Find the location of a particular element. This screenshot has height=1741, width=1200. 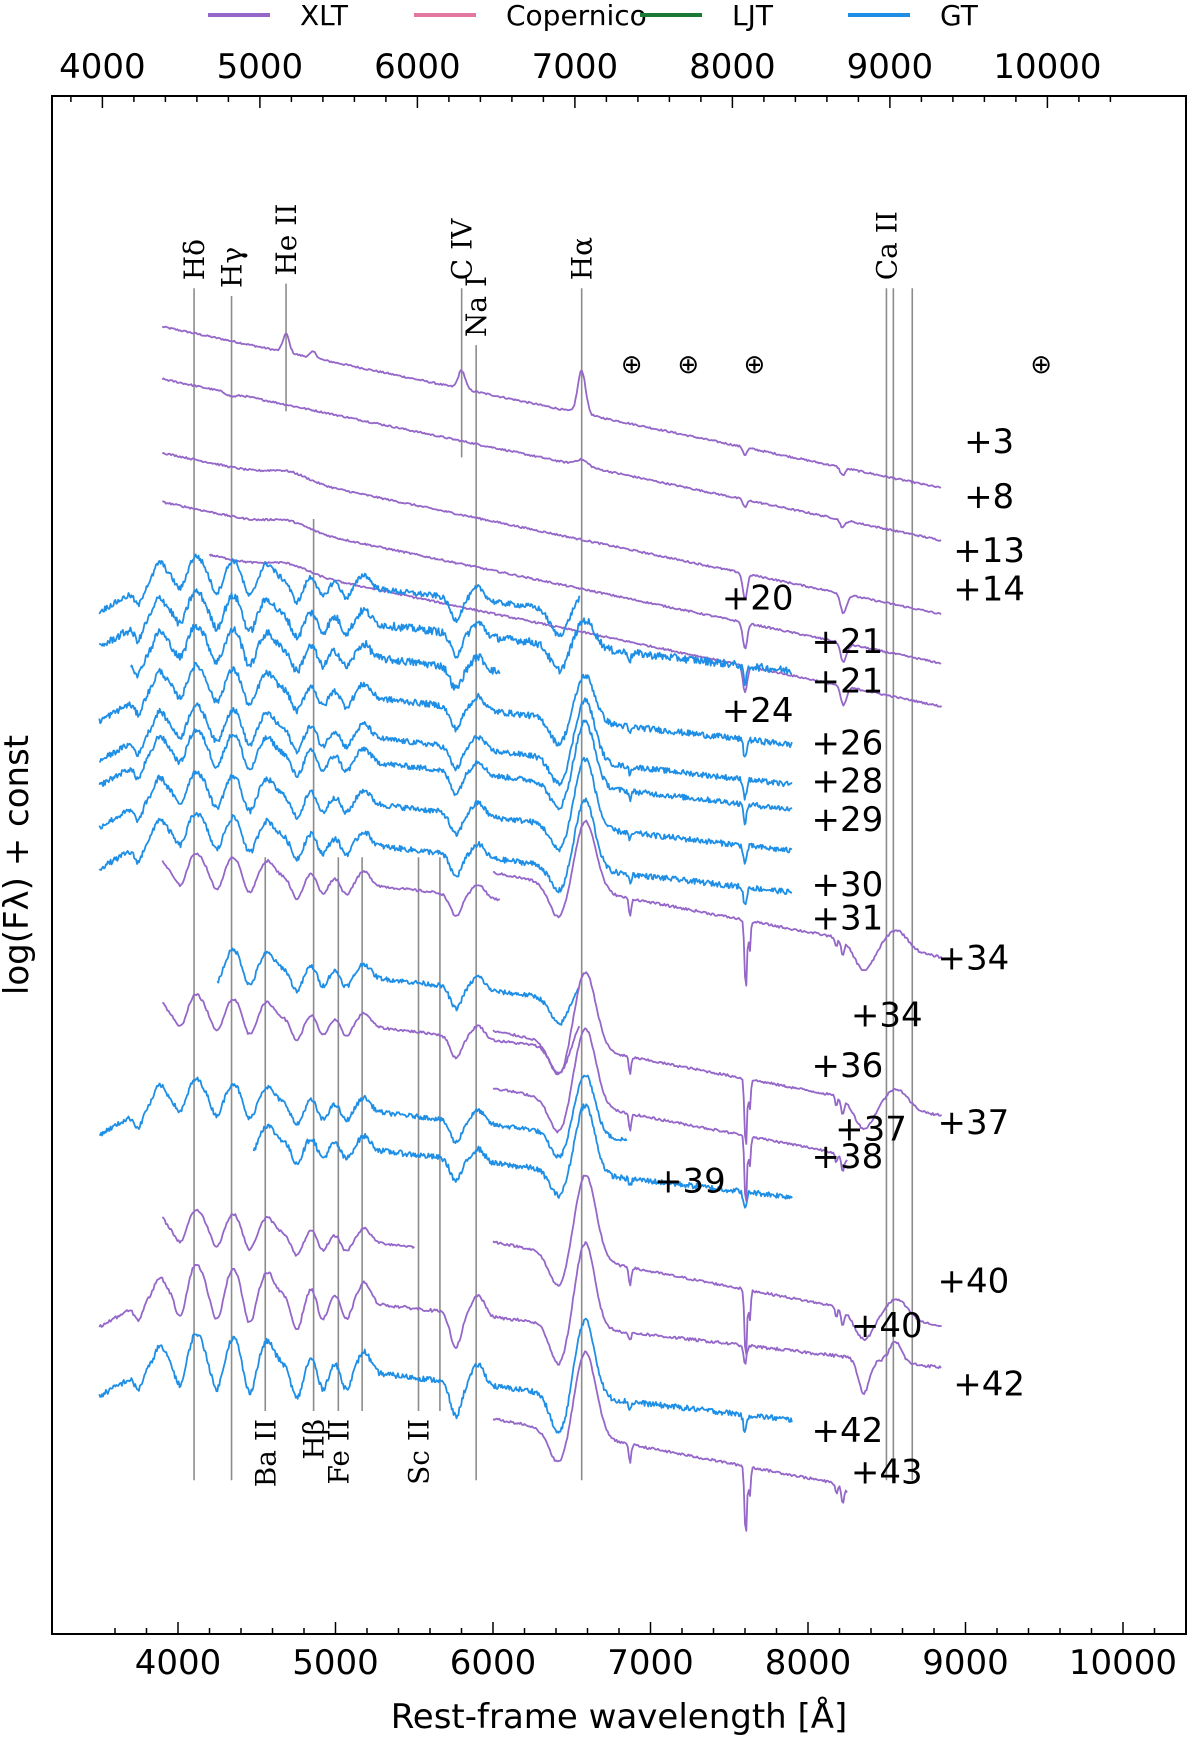

phase-label: +30 is located at coordinates (847, 885).